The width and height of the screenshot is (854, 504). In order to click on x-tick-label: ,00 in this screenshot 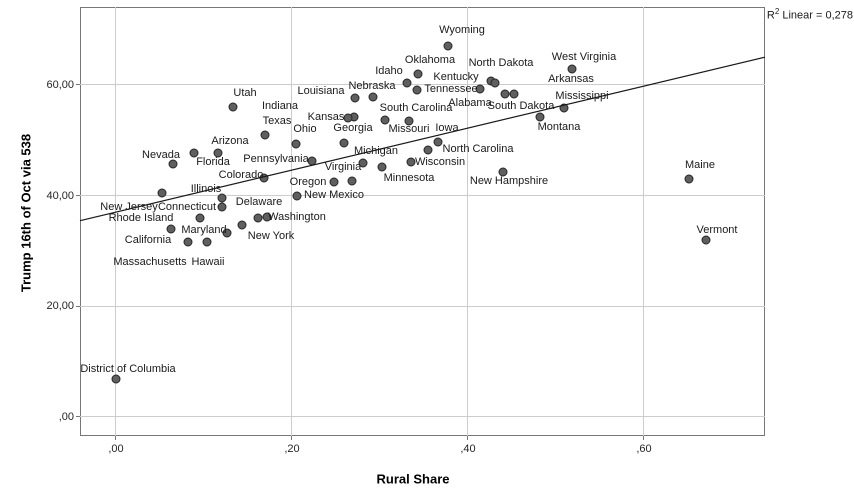, I will do `click(116, 449)`.